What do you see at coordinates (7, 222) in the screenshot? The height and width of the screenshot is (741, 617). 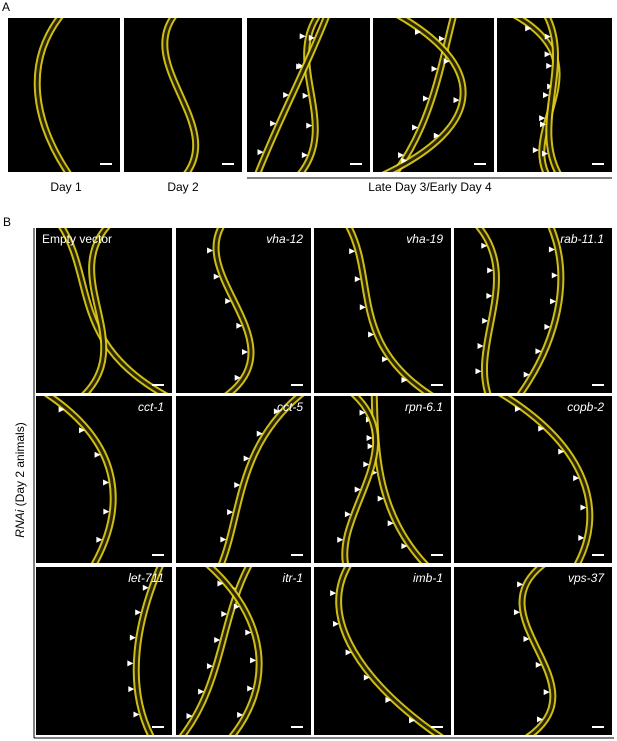 I see `panel-b-label: B` at bounding box center [7, 222].